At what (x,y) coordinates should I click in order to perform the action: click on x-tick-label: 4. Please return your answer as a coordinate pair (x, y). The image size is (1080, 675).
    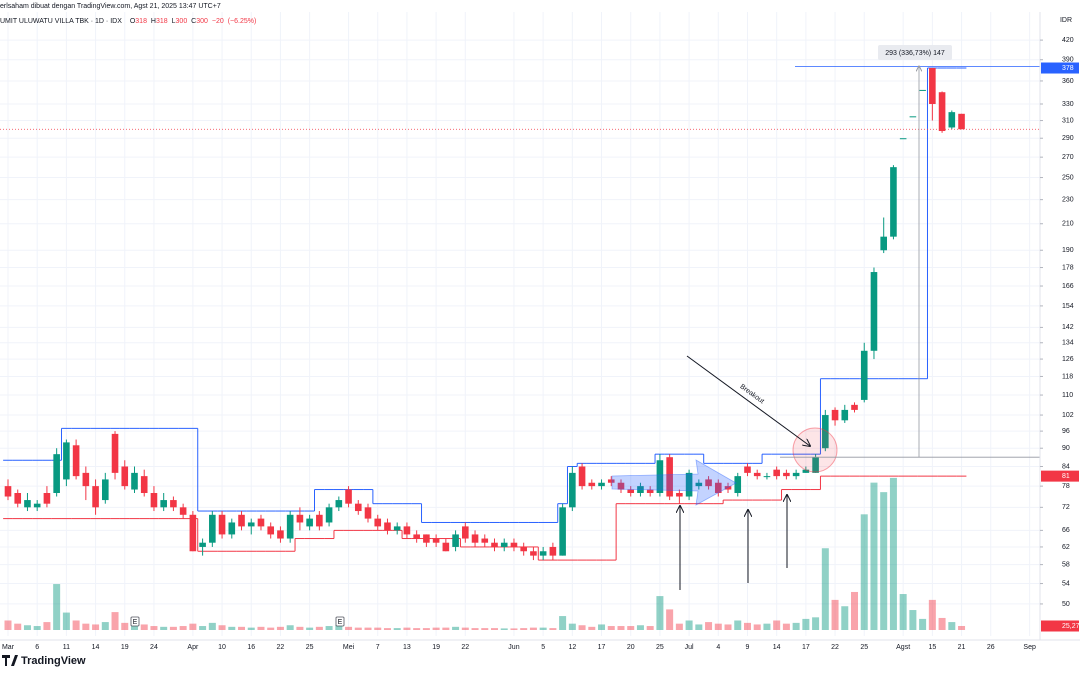
    Looking at the image, I should click on (718, 647).